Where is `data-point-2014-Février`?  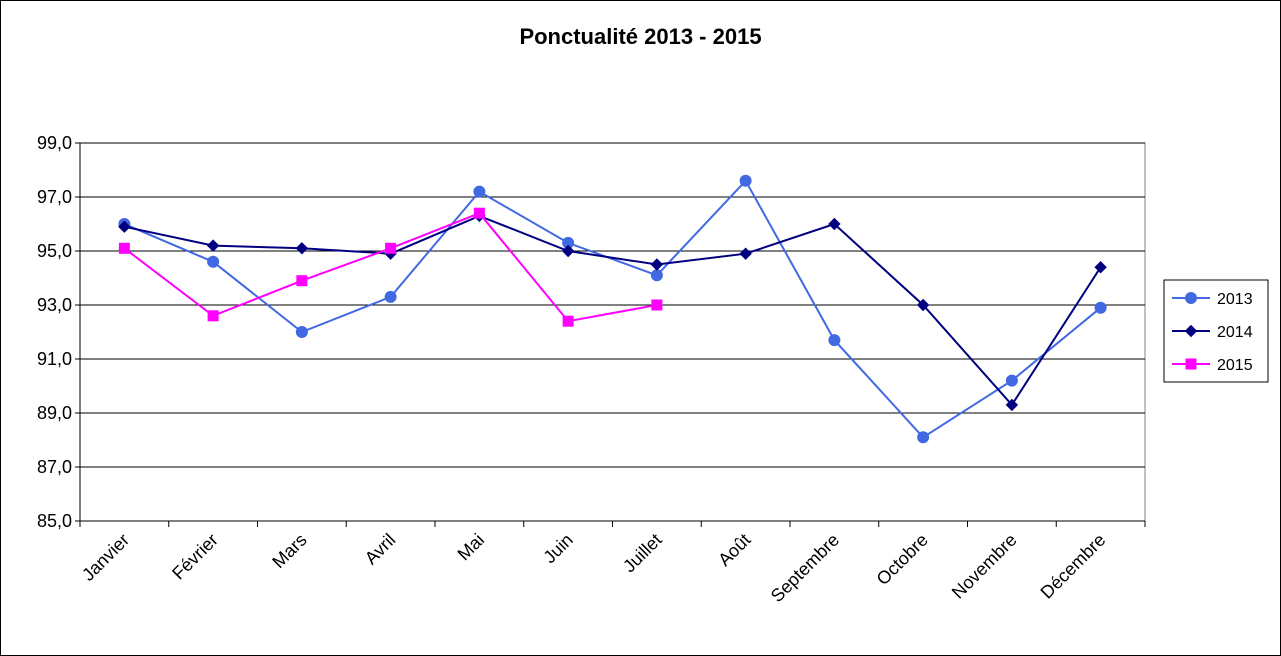 data-point-2014-Février is located at coordinates (213, 245).